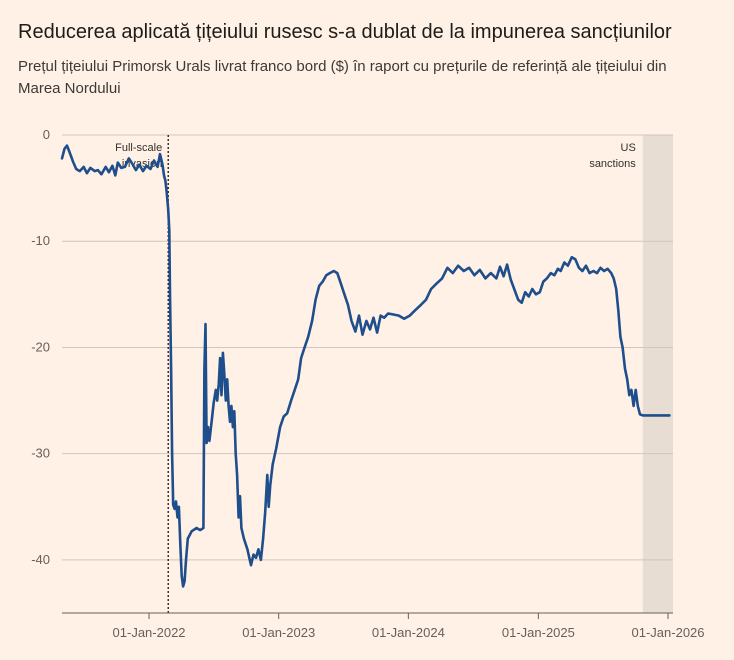 This screenshot has width=734, height=660. Describe the element at coordinates (40, 346) in the screenshot. I see `y-tick-label: -20` at that location.